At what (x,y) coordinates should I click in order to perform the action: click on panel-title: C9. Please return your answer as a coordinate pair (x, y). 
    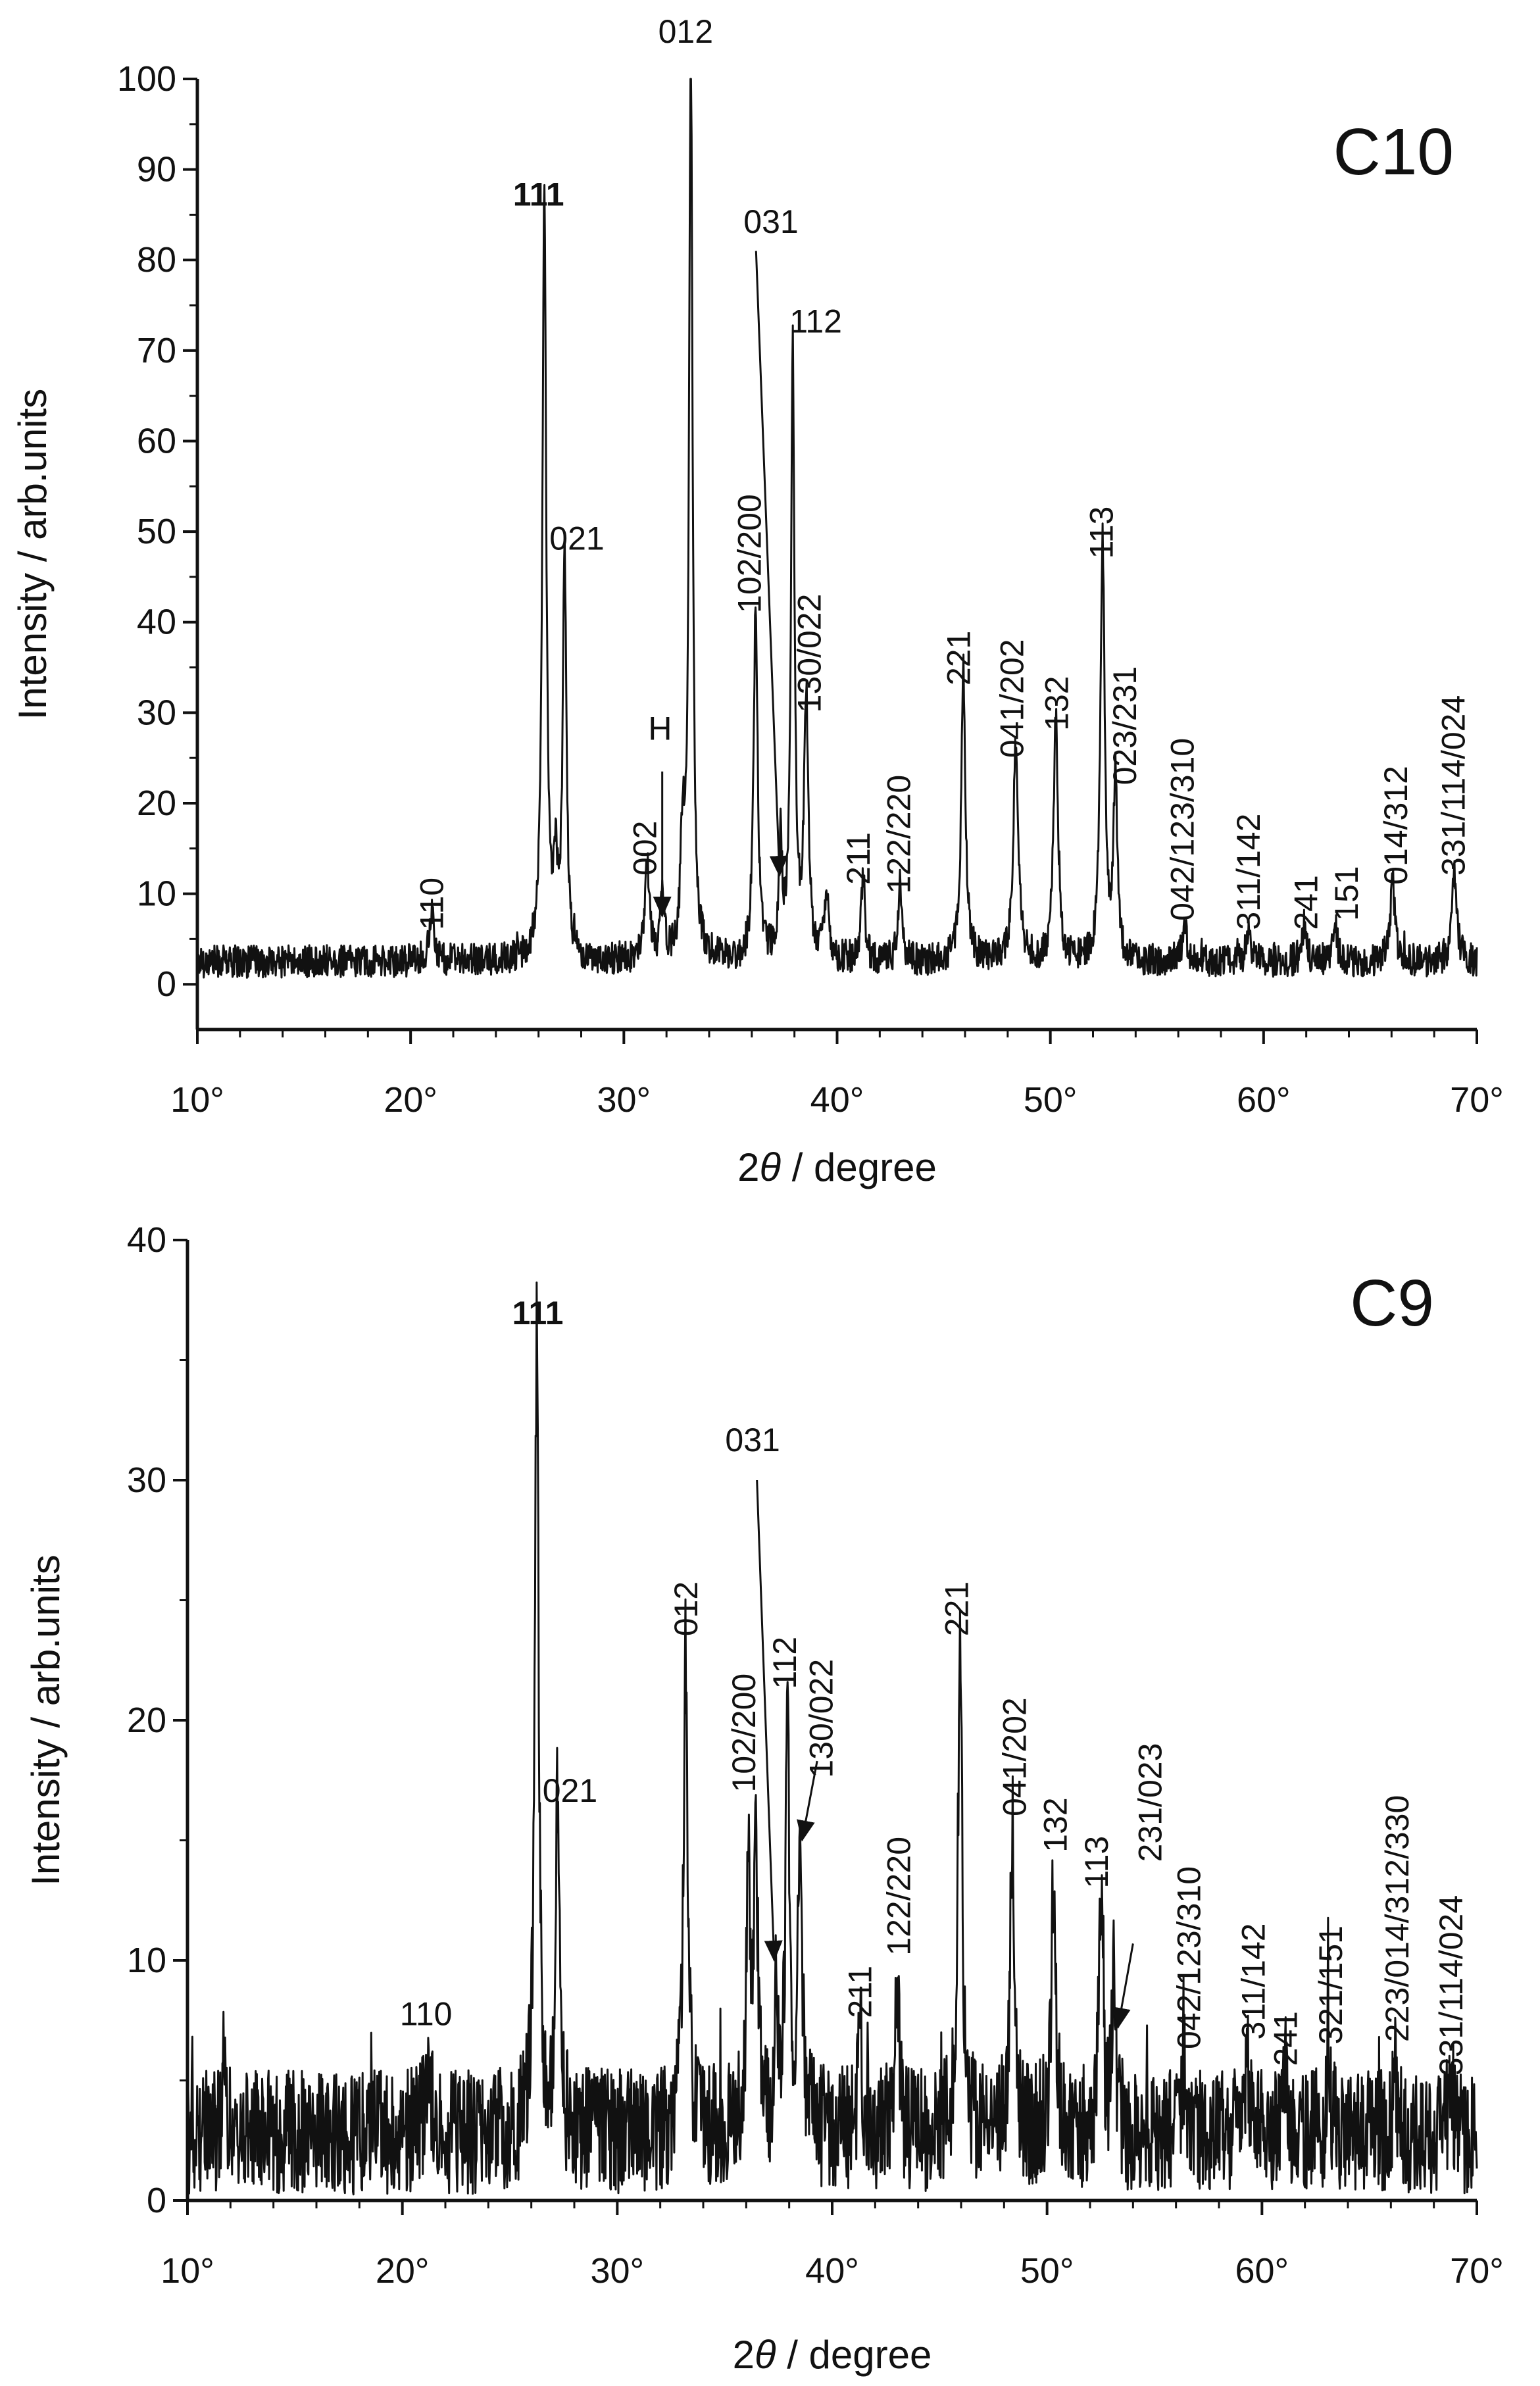
    Looking at the image, I should click on (1392, 1303).